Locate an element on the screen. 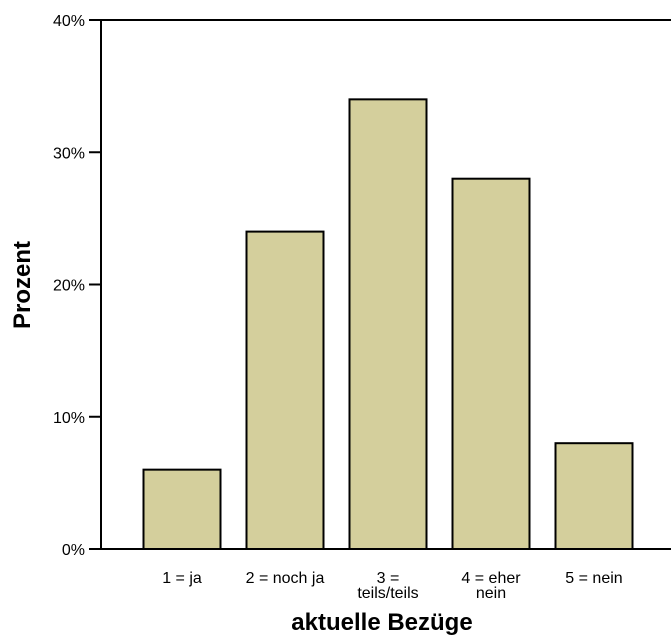 The image size is (671, 641). x-tick-label: 5 = nein is located at coordinates (593, 578).